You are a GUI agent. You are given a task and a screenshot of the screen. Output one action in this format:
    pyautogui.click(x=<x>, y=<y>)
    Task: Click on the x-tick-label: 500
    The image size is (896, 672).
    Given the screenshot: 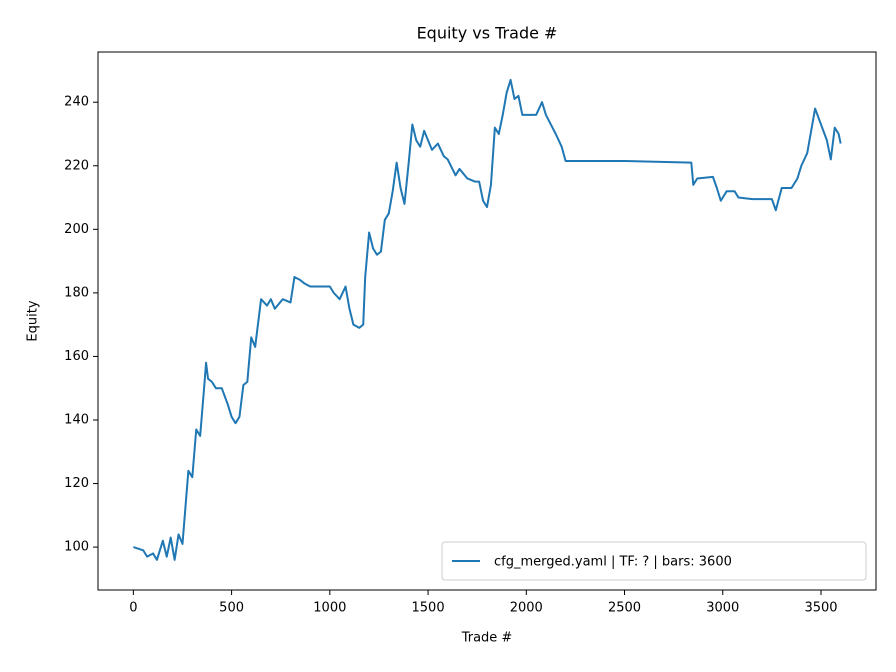 What is the action you would take?
    pyautogui.click(x=231, y=608)
    